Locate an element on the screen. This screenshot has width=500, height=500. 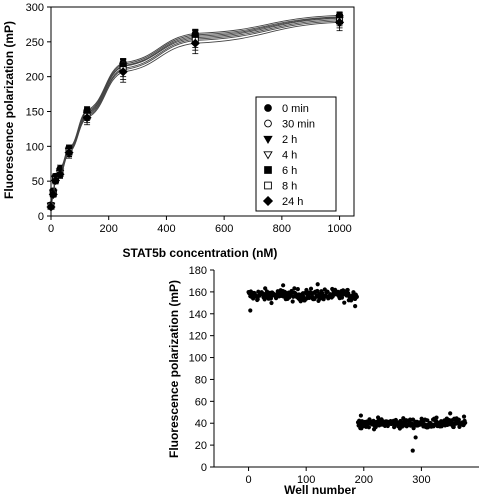
y-tick-label: 140 is located at coordinates (198, 315).